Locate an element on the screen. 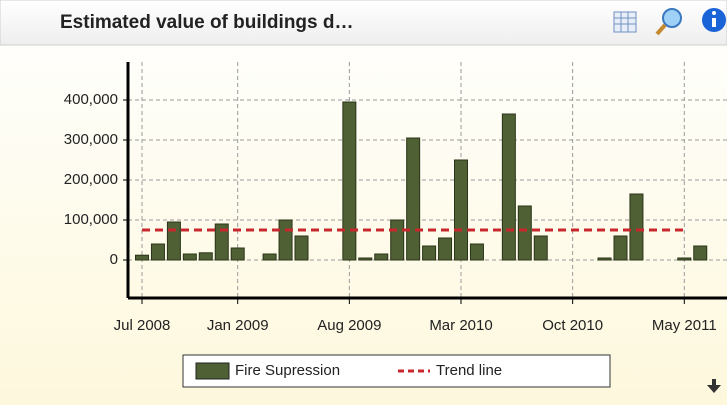 This screenshot has height=410, width=727. y-tick-label: 200,000 is located at coordinates (91, 179).